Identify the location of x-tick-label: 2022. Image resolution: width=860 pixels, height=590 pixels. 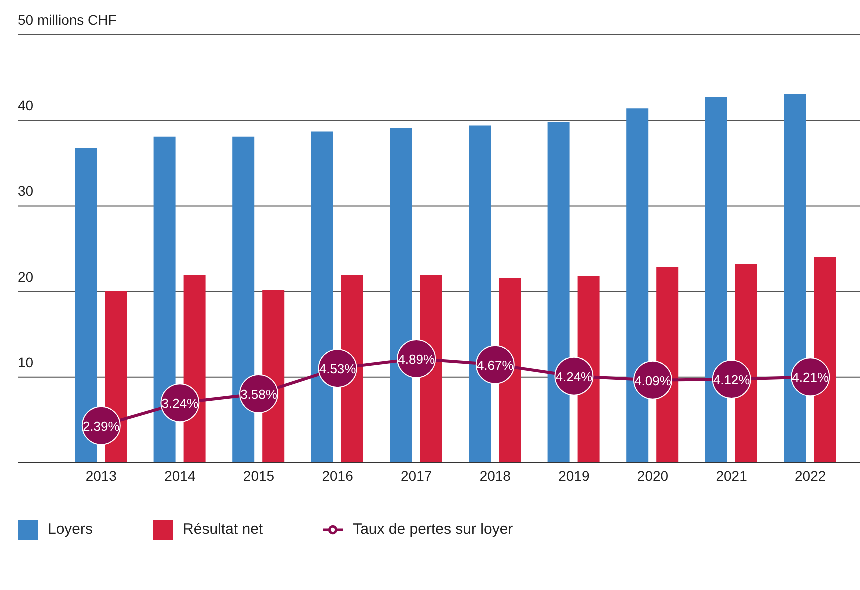
(810, 476).